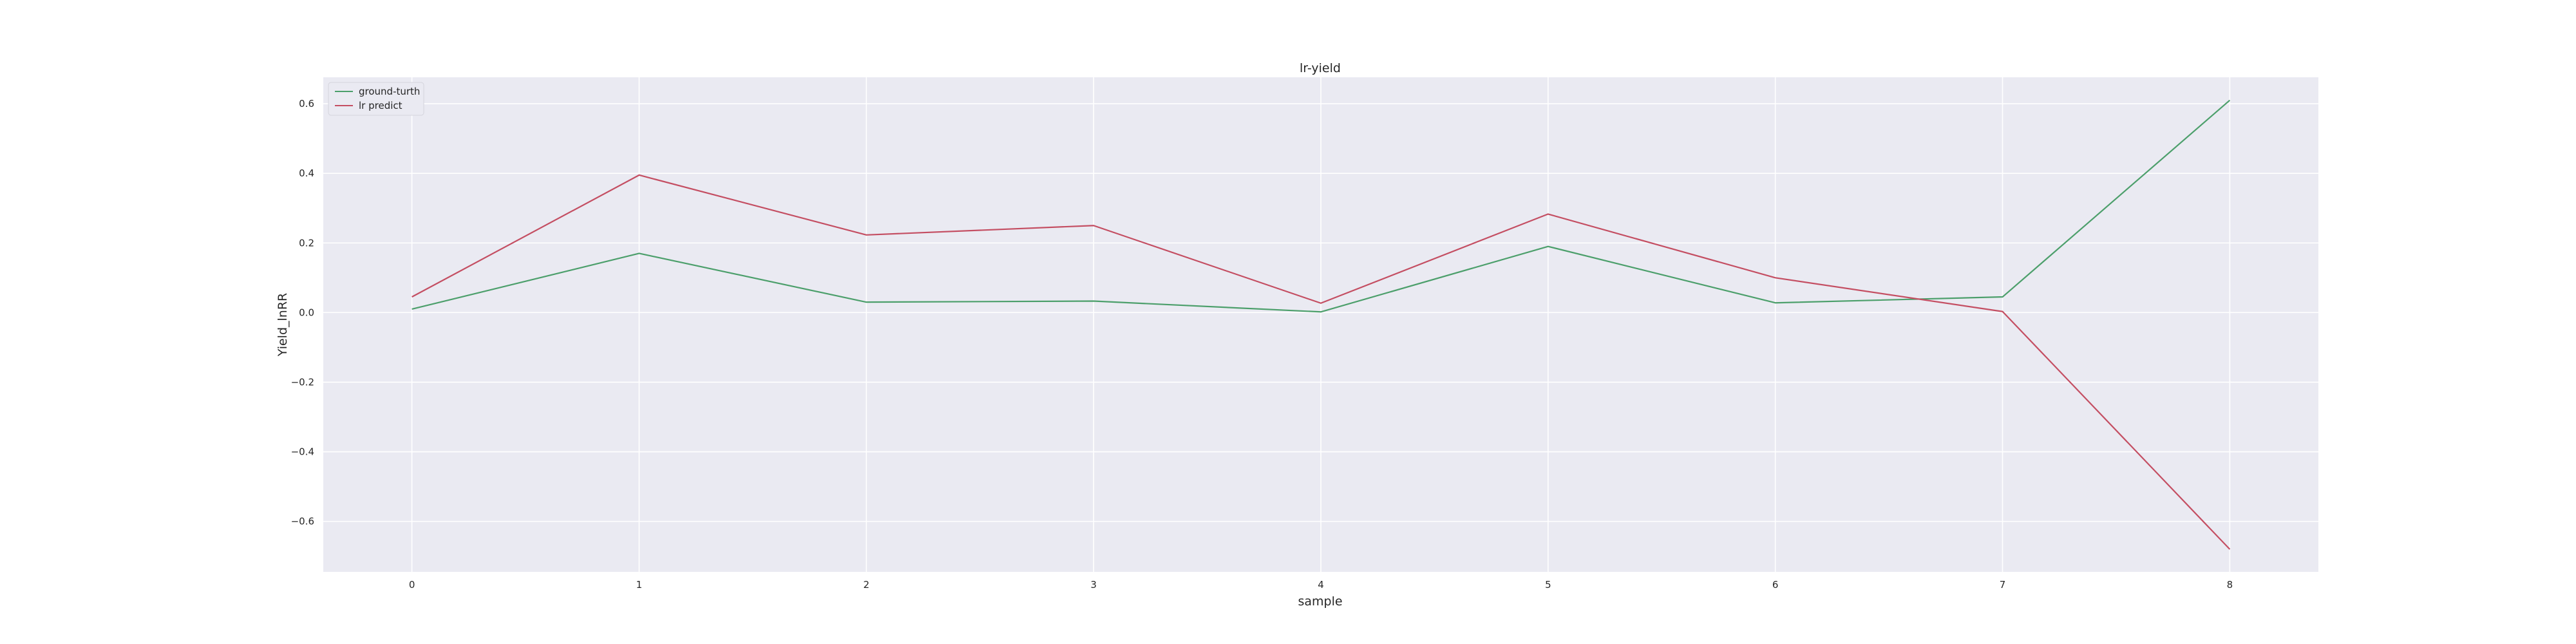 This screenshot has width=2576, height=644. I want to click on x-tick-label: 5, so click(1548, 585).